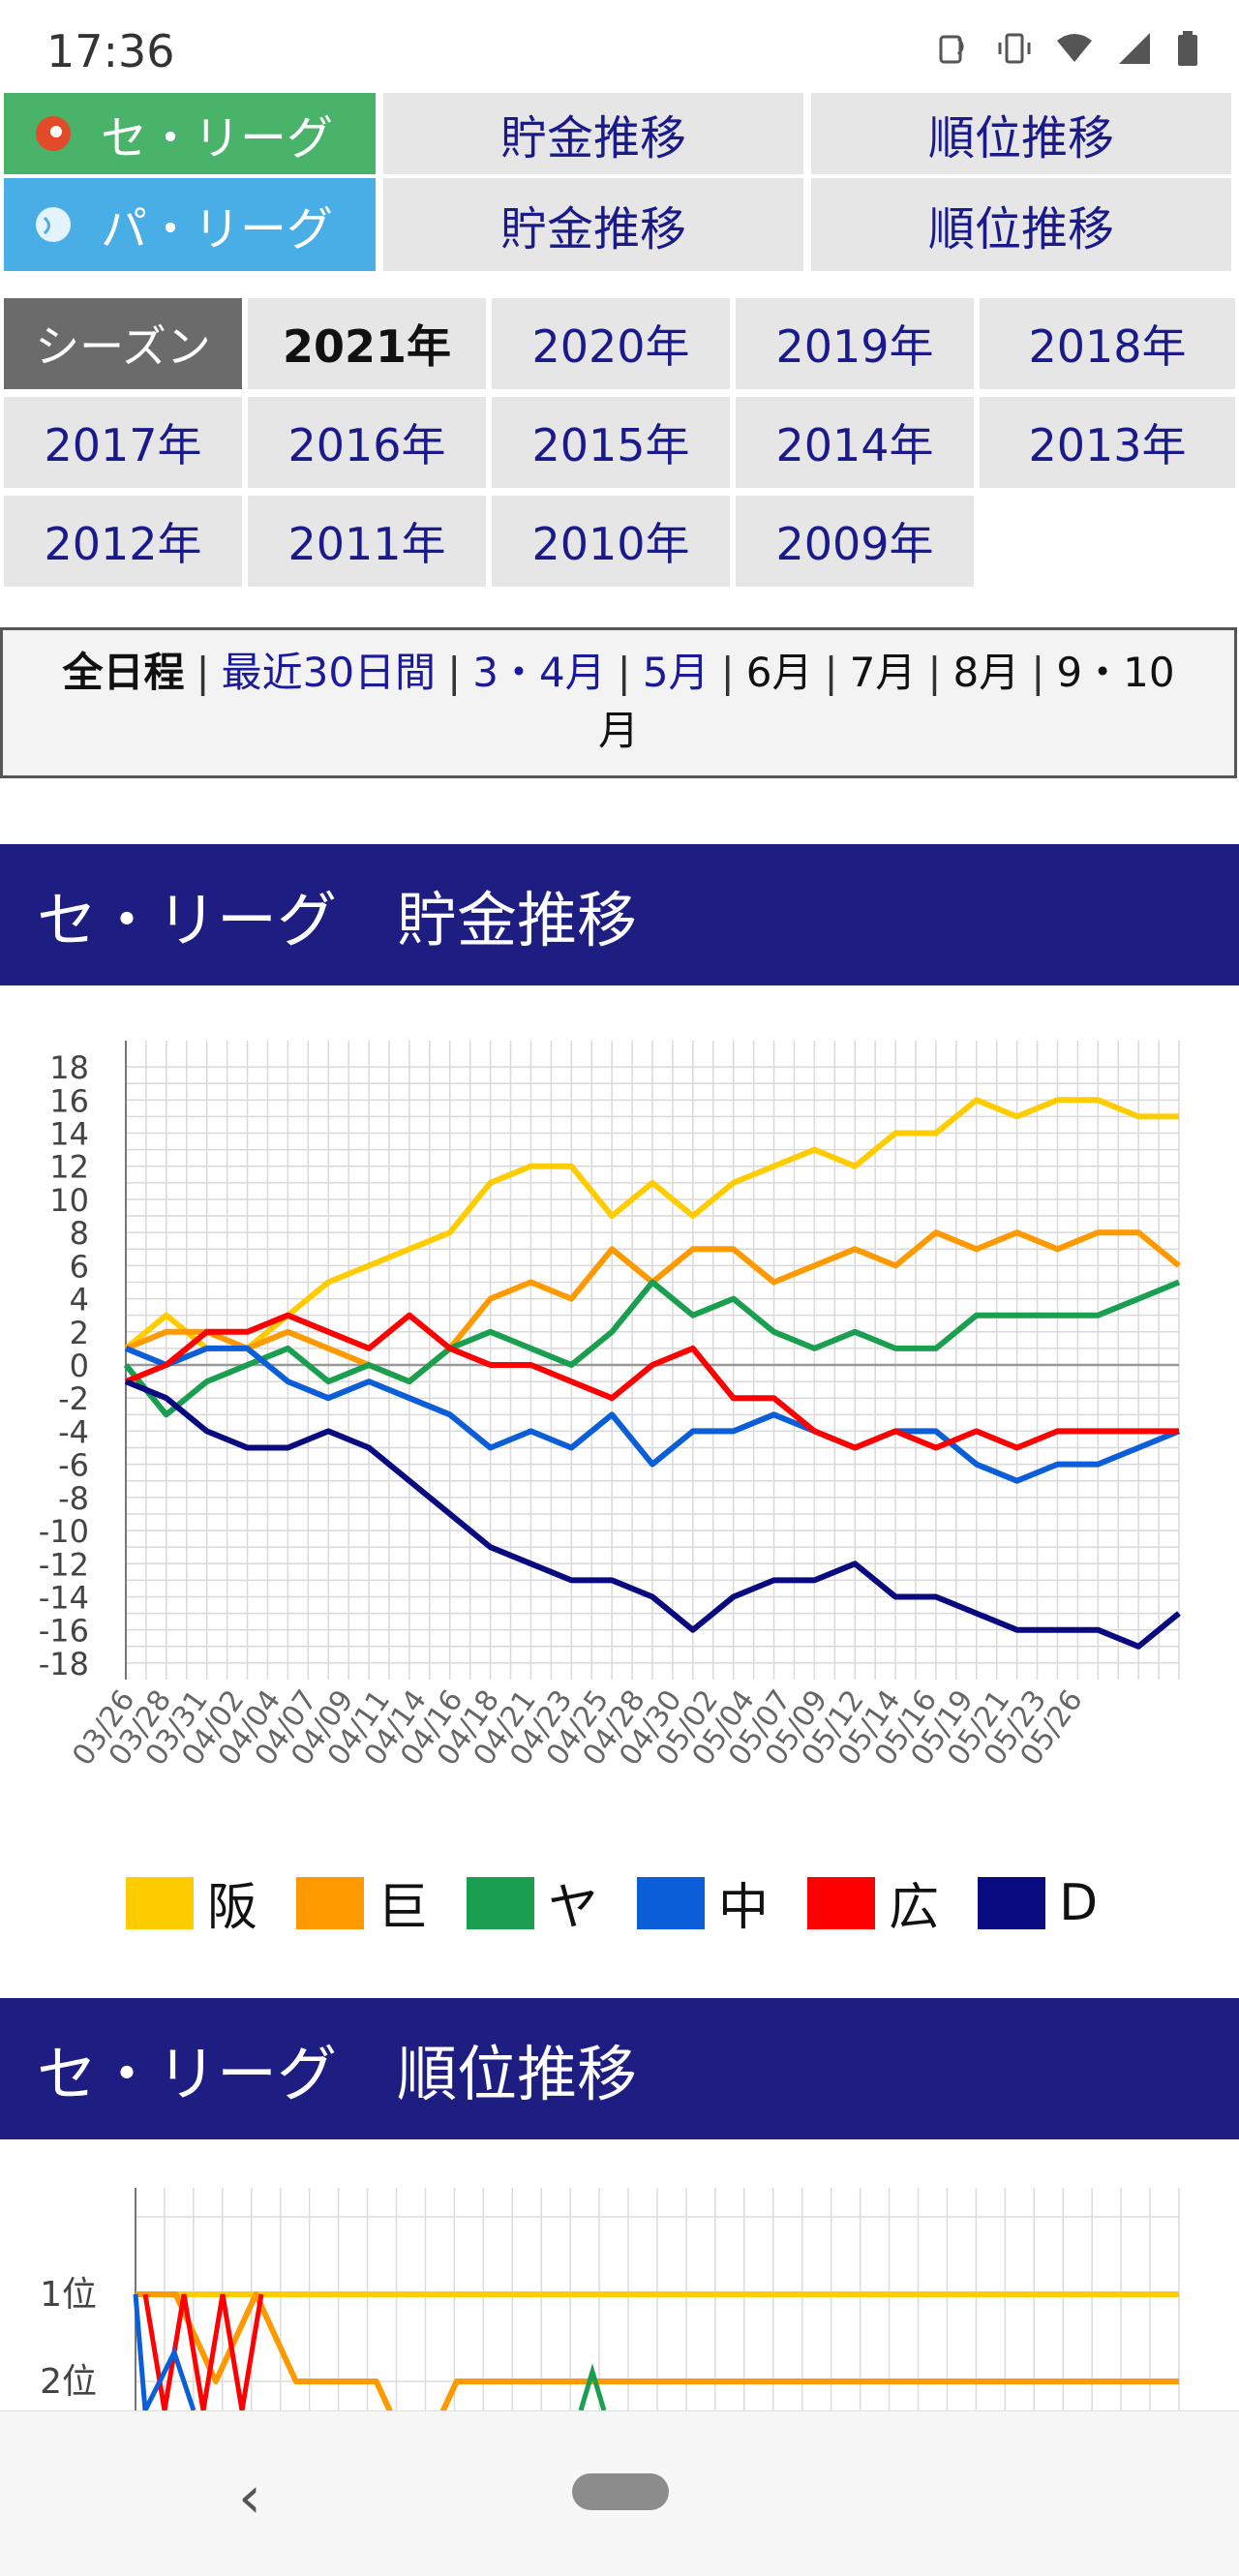 The height and width of the screenshot is (2576, 1239). Describe the element at coordinates (855, 442) in the screenshot. I see `season-2014: 2014年` at that location.